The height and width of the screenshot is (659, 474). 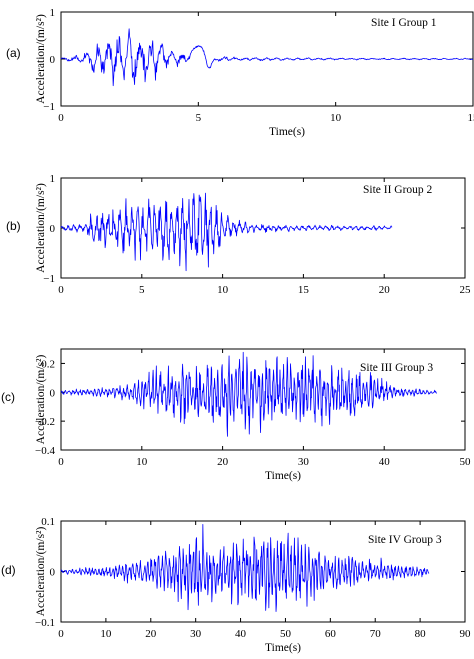 What do you see at coordinates (396, 368) in the screenshot?
I see `panel-title: Site III Group 3` at bounding box center [396, 368].